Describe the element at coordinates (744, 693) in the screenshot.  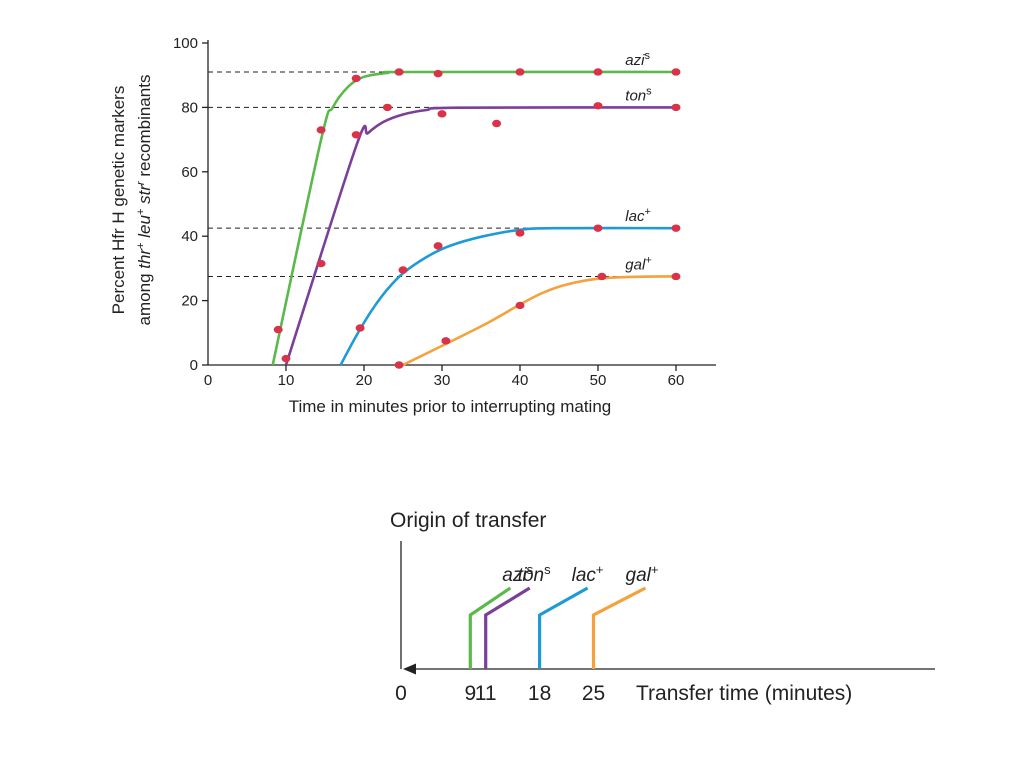
I see `transfer-time-label: Transfer time (minutes)` at that location.